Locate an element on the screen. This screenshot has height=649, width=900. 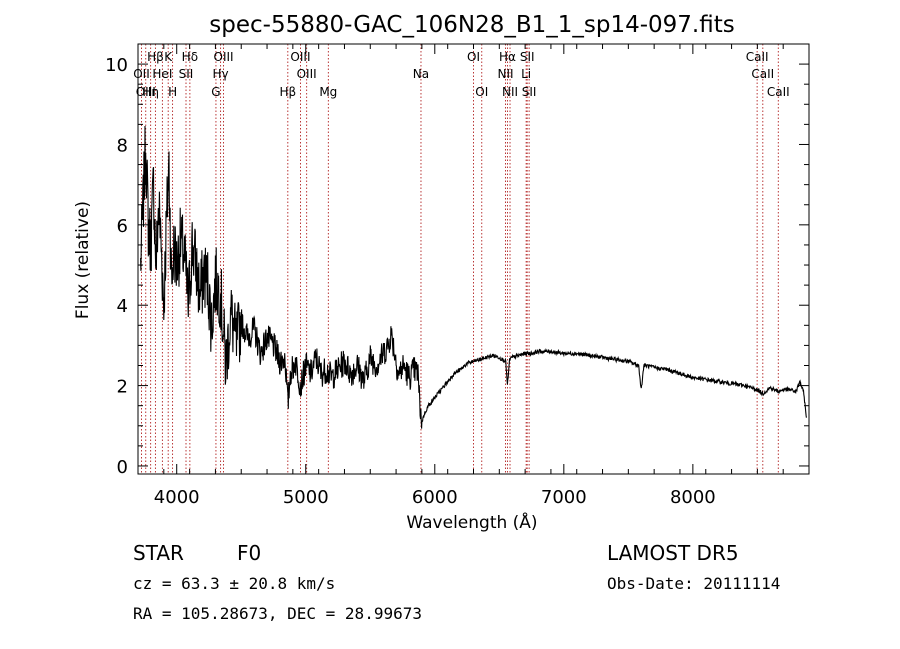
line-marker-label: HeI is located at coordinates (162, 74).